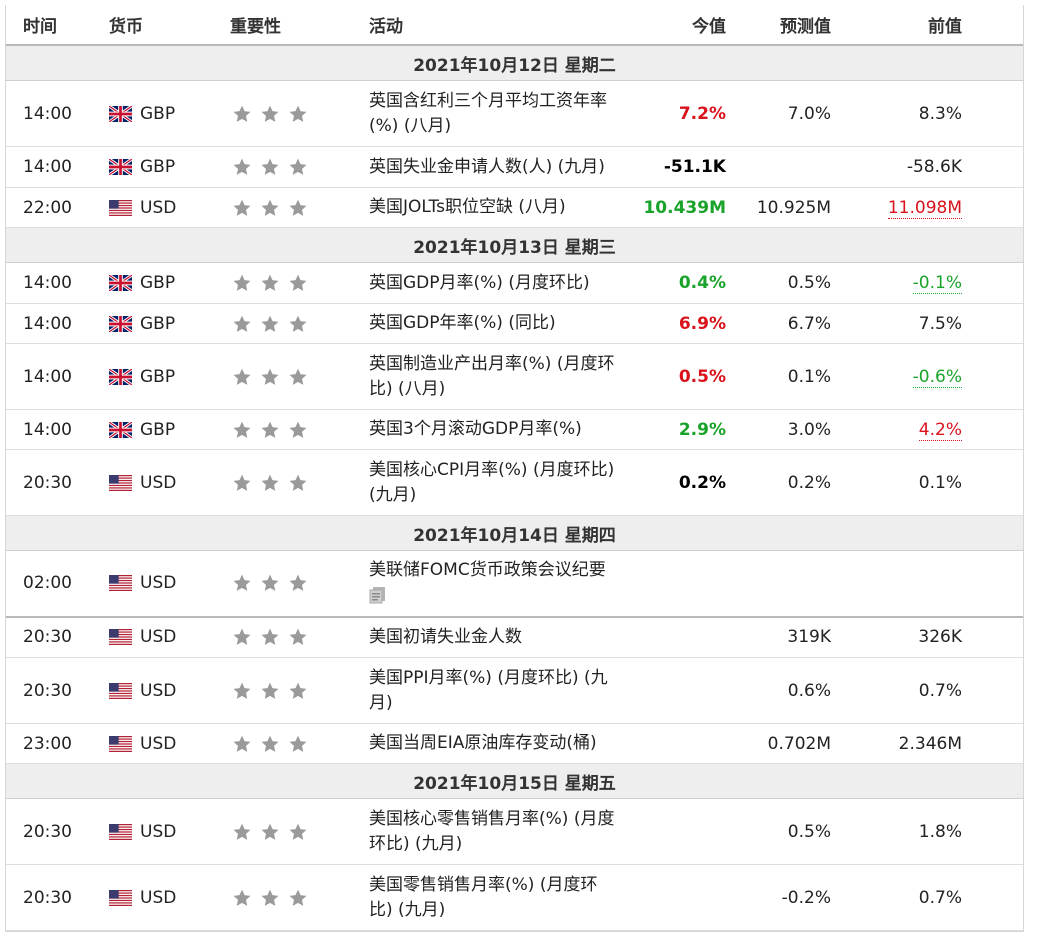 The image size is (1040, 936). What do you see at coordinates (674, 25) in the screenshot?
I see `header-actual: 今值` at bounding box center [674, 25].